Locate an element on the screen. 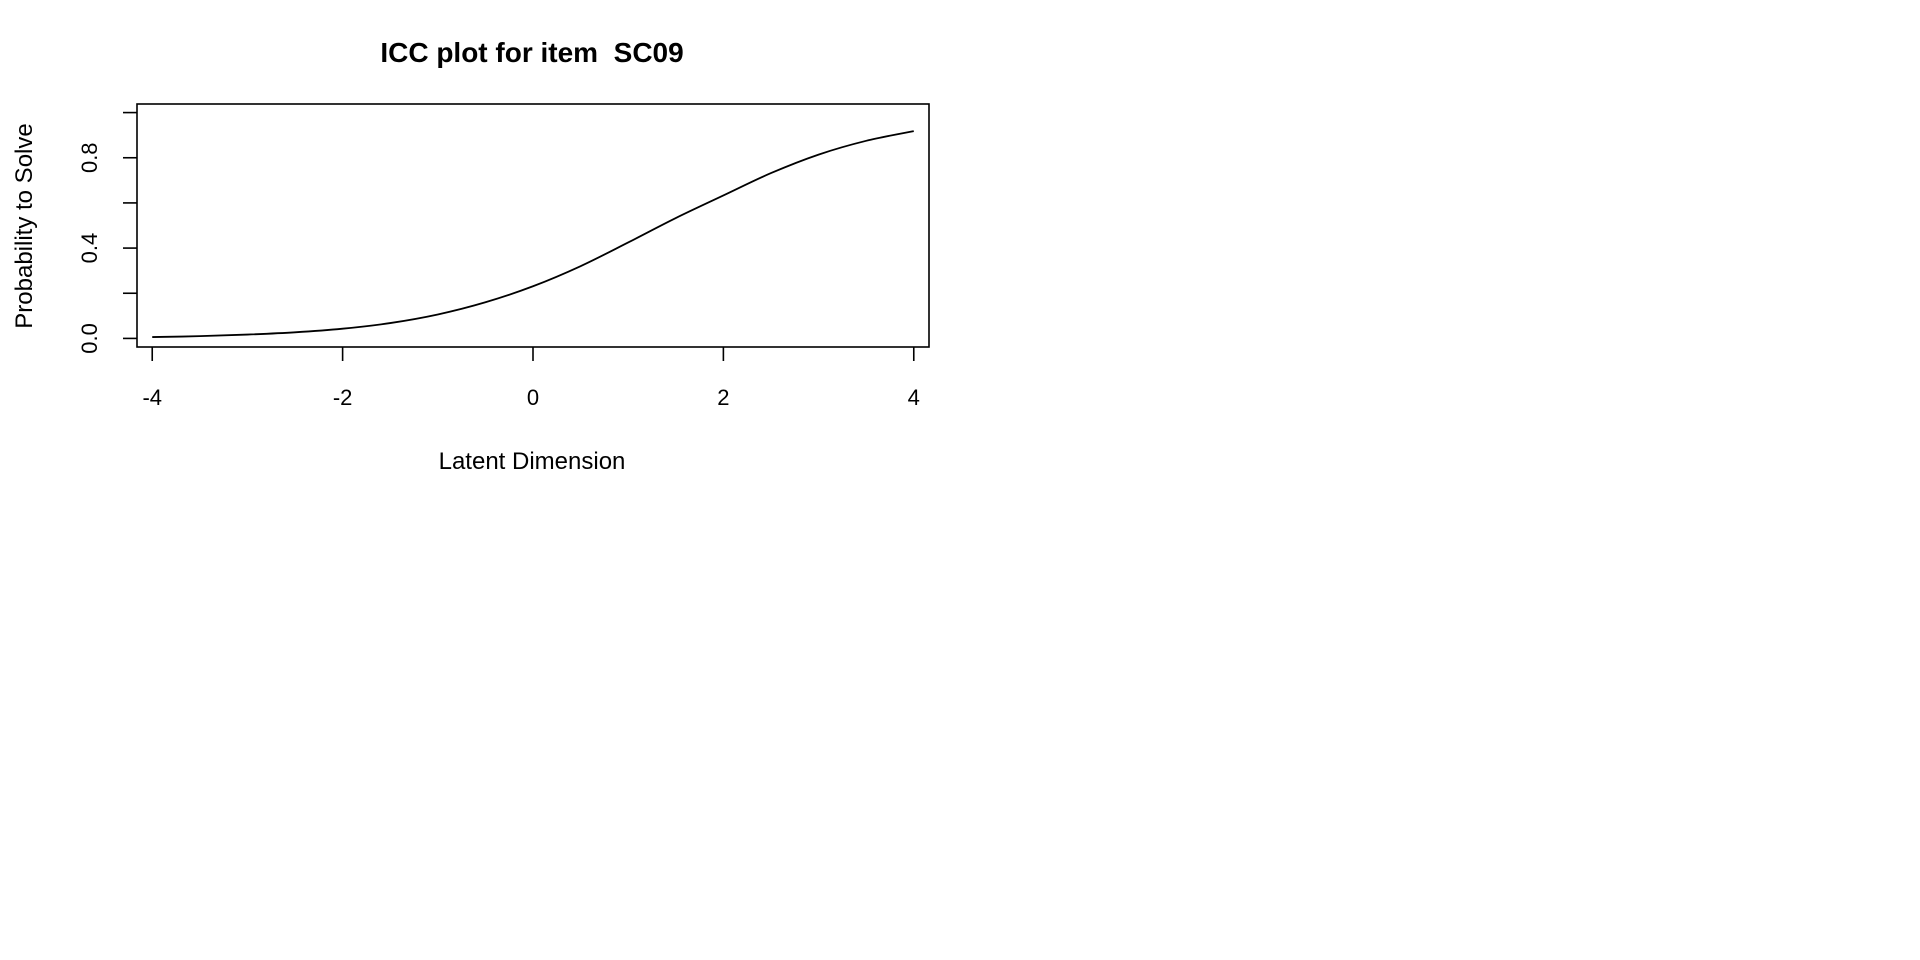  x-tick-label: -2 is located at coordinates (343, 397).